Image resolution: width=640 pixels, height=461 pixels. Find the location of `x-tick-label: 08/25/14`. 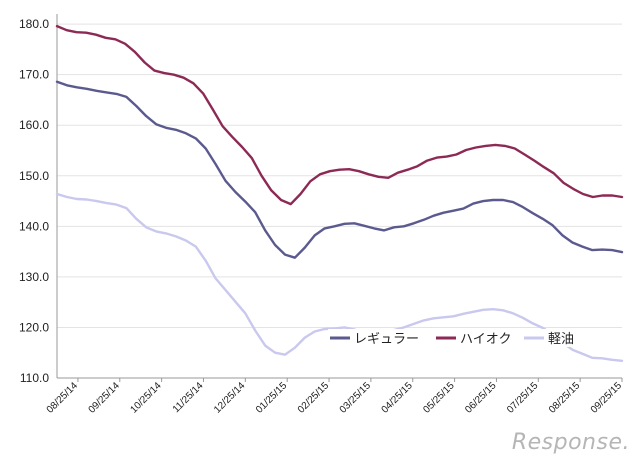

x-tick-label: 08/25/14 is located at coordinates (63, 398).